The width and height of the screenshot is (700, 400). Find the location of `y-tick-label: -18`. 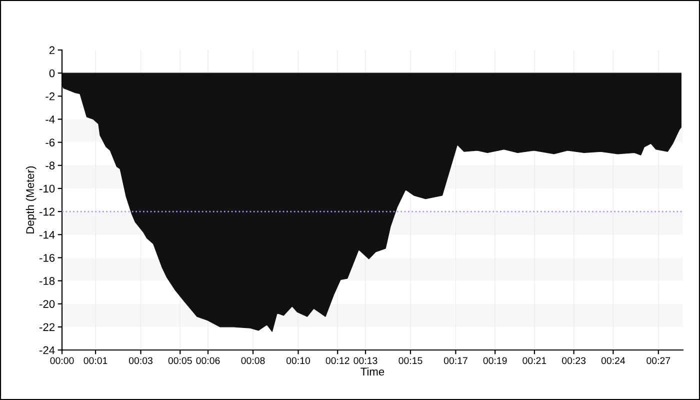

y-tick-label: -18 is located at coordinates (47, 281).